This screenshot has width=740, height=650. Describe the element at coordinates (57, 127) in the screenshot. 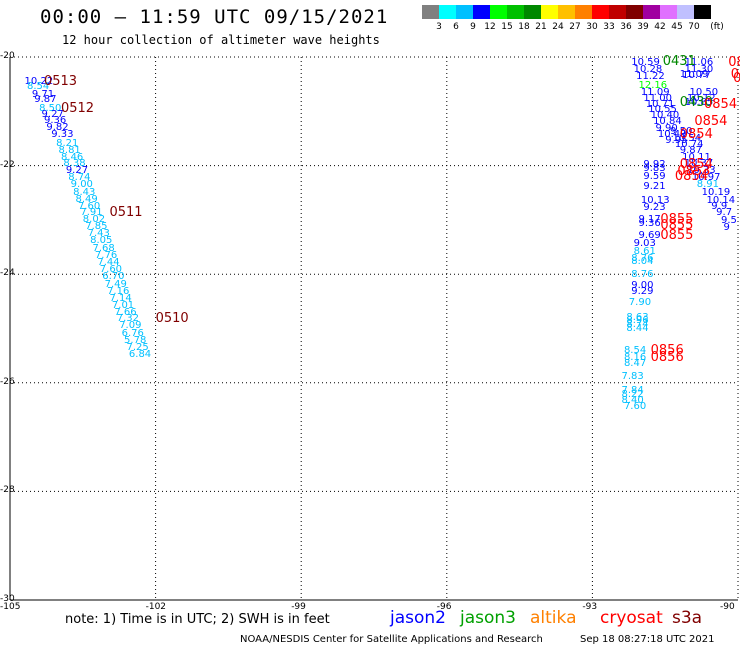

I see `wave-height-label: 9.82` at that location.